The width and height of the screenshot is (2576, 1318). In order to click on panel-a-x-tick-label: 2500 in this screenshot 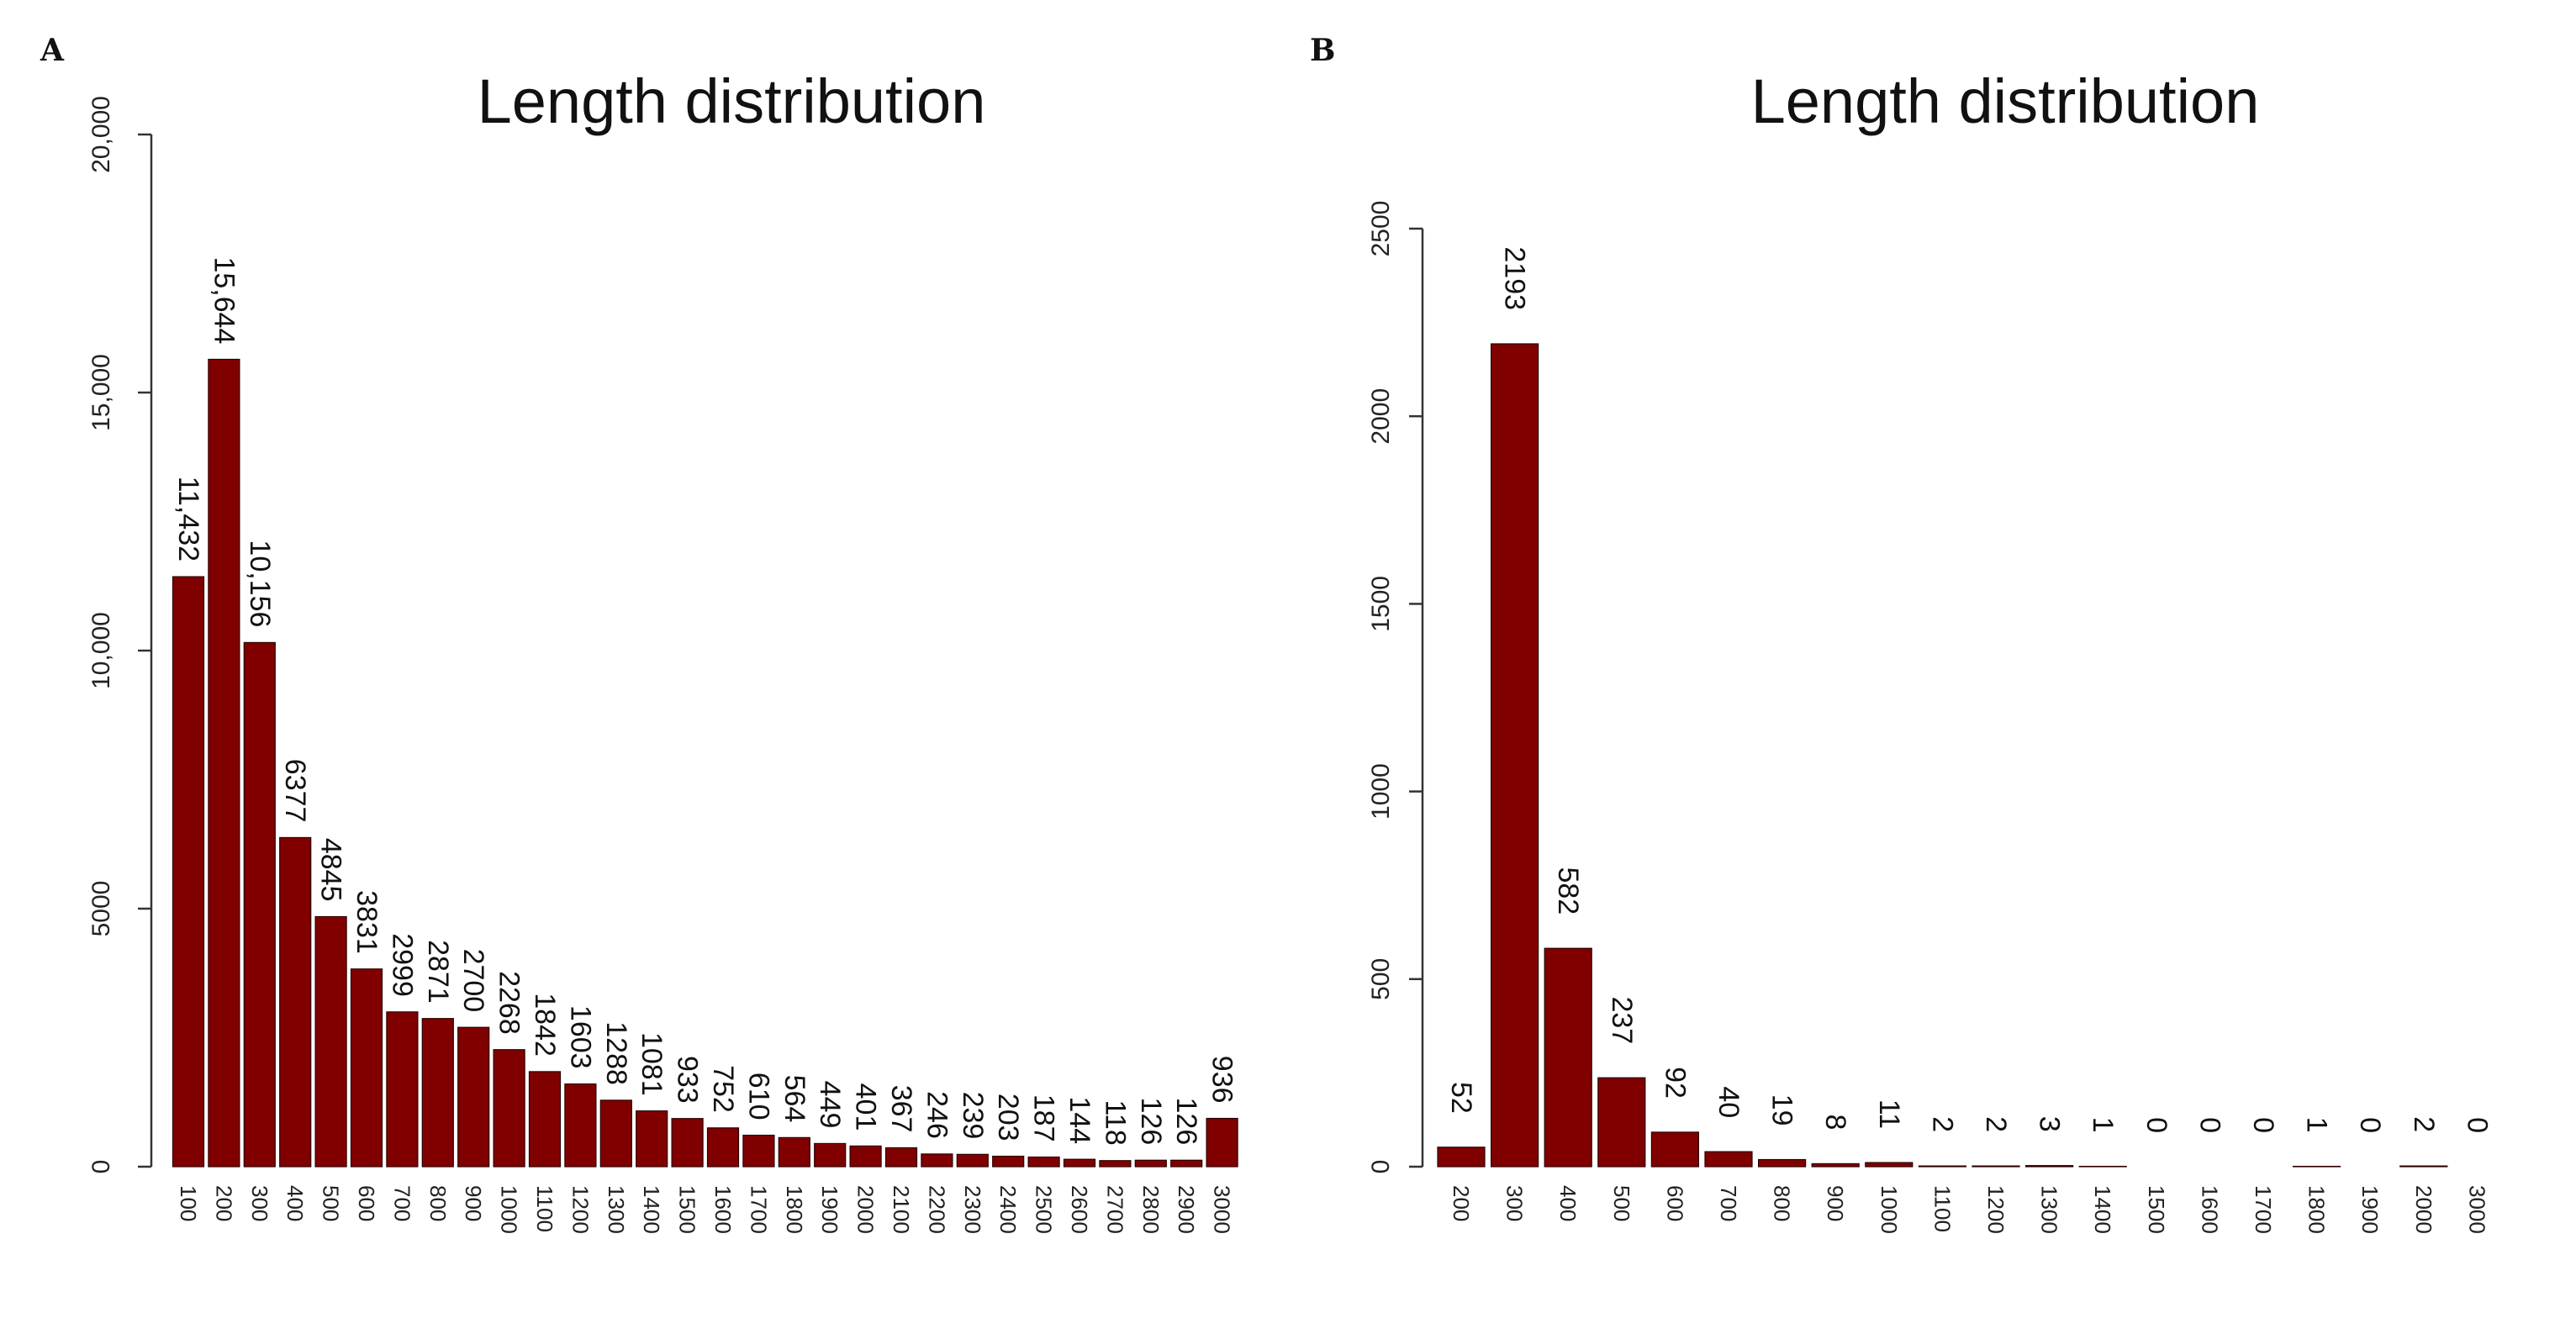, I will do `click(1044, 1209)`.